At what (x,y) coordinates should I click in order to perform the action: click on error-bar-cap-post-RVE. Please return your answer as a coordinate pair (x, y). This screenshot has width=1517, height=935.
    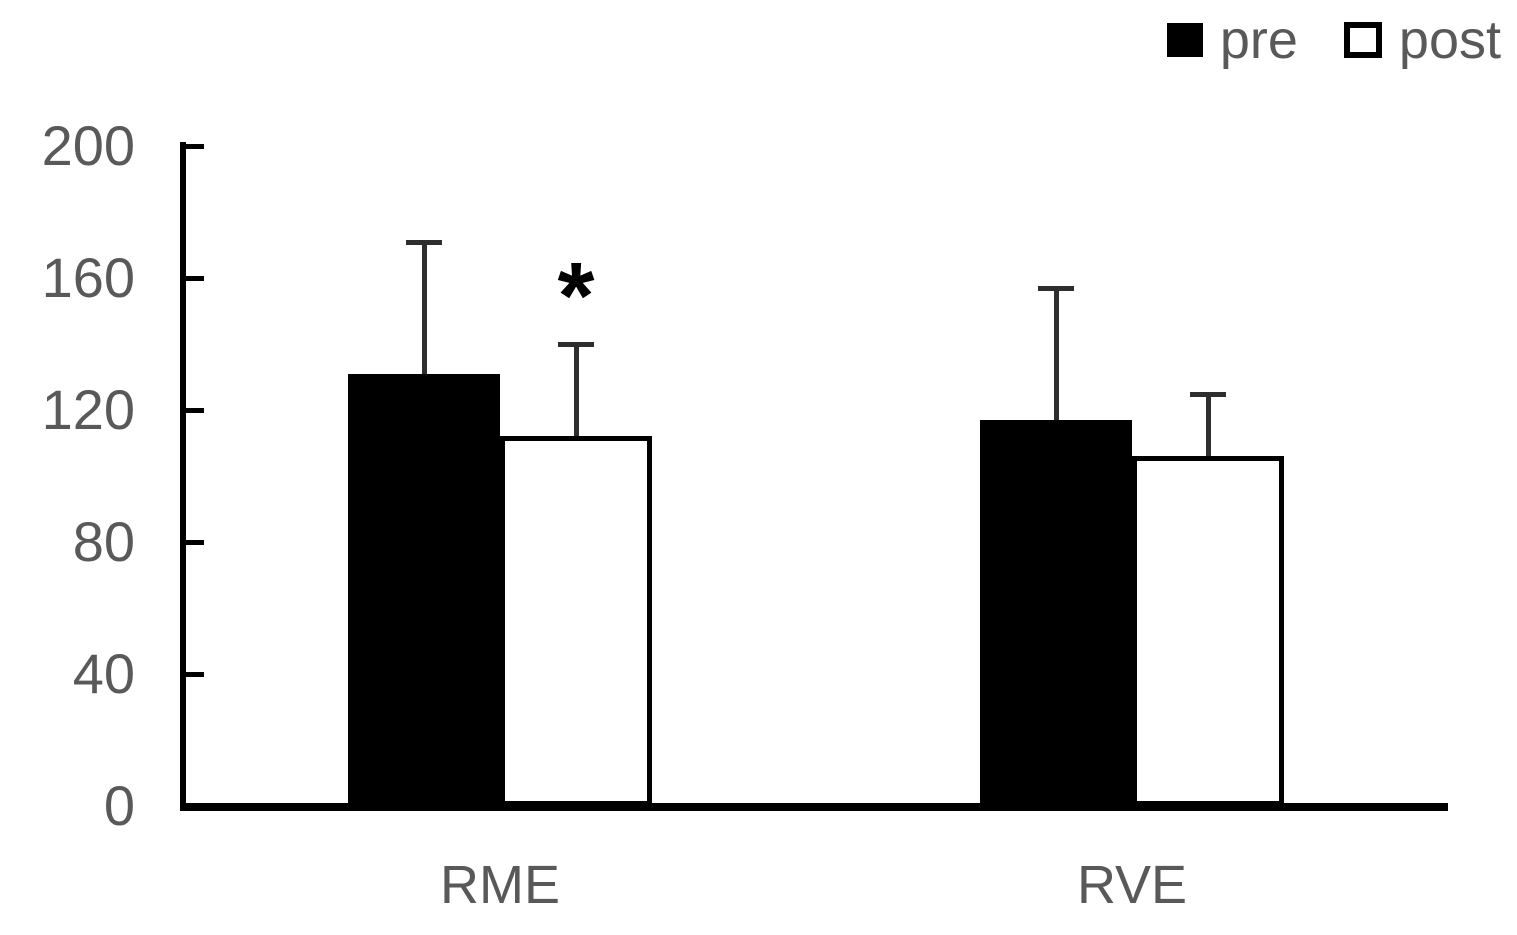
    Looking at the image, I should click on (1208, 394).